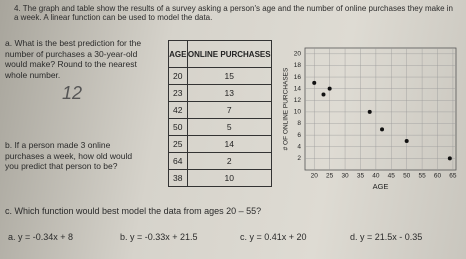 Image resolution: width=466 pixels, height=259 pixels. I want to click on answer-option: a. y = -0.34x + 8, so click(41, 237).